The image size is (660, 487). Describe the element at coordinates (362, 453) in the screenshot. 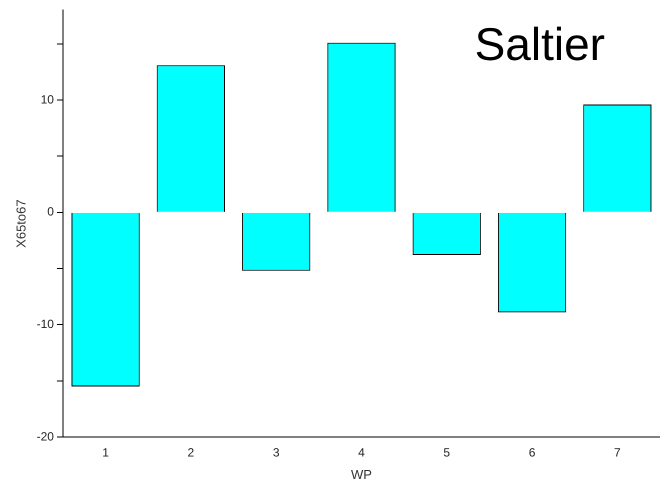

I see `x-tick-label: 4` at that location.